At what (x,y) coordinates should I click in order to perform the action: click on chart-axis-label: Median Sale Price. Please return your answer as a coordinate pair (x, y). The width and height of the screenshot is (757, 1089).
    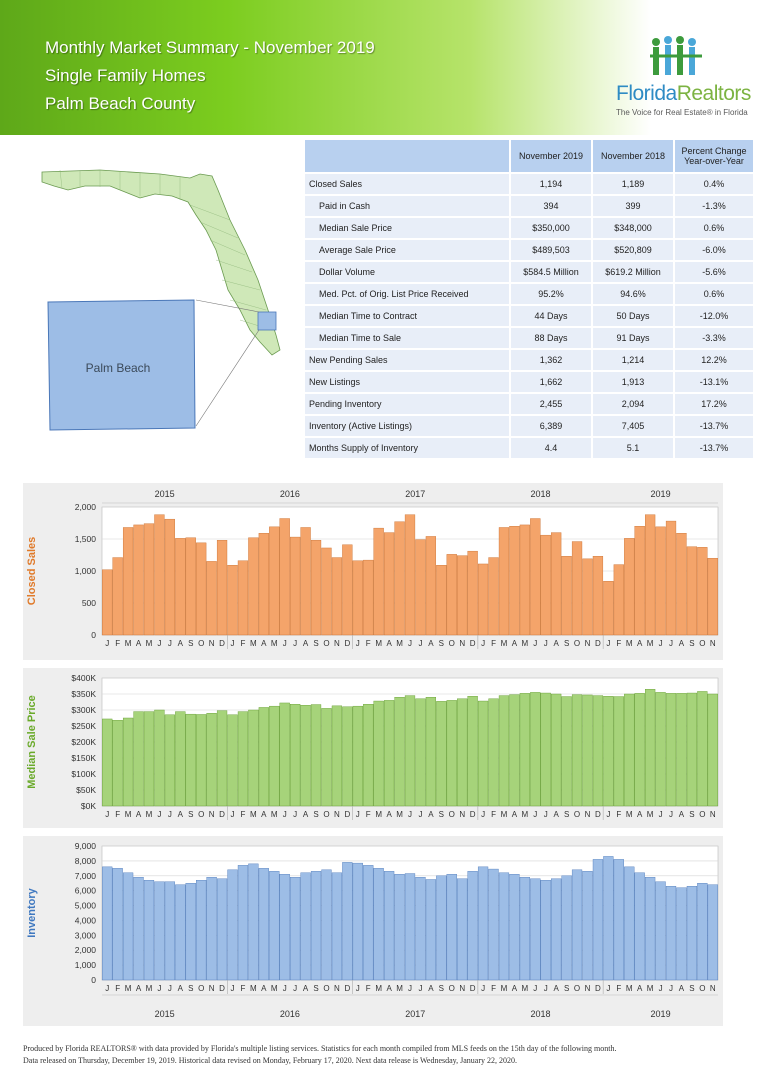
    Looking at the image, I should click on (32, 742).